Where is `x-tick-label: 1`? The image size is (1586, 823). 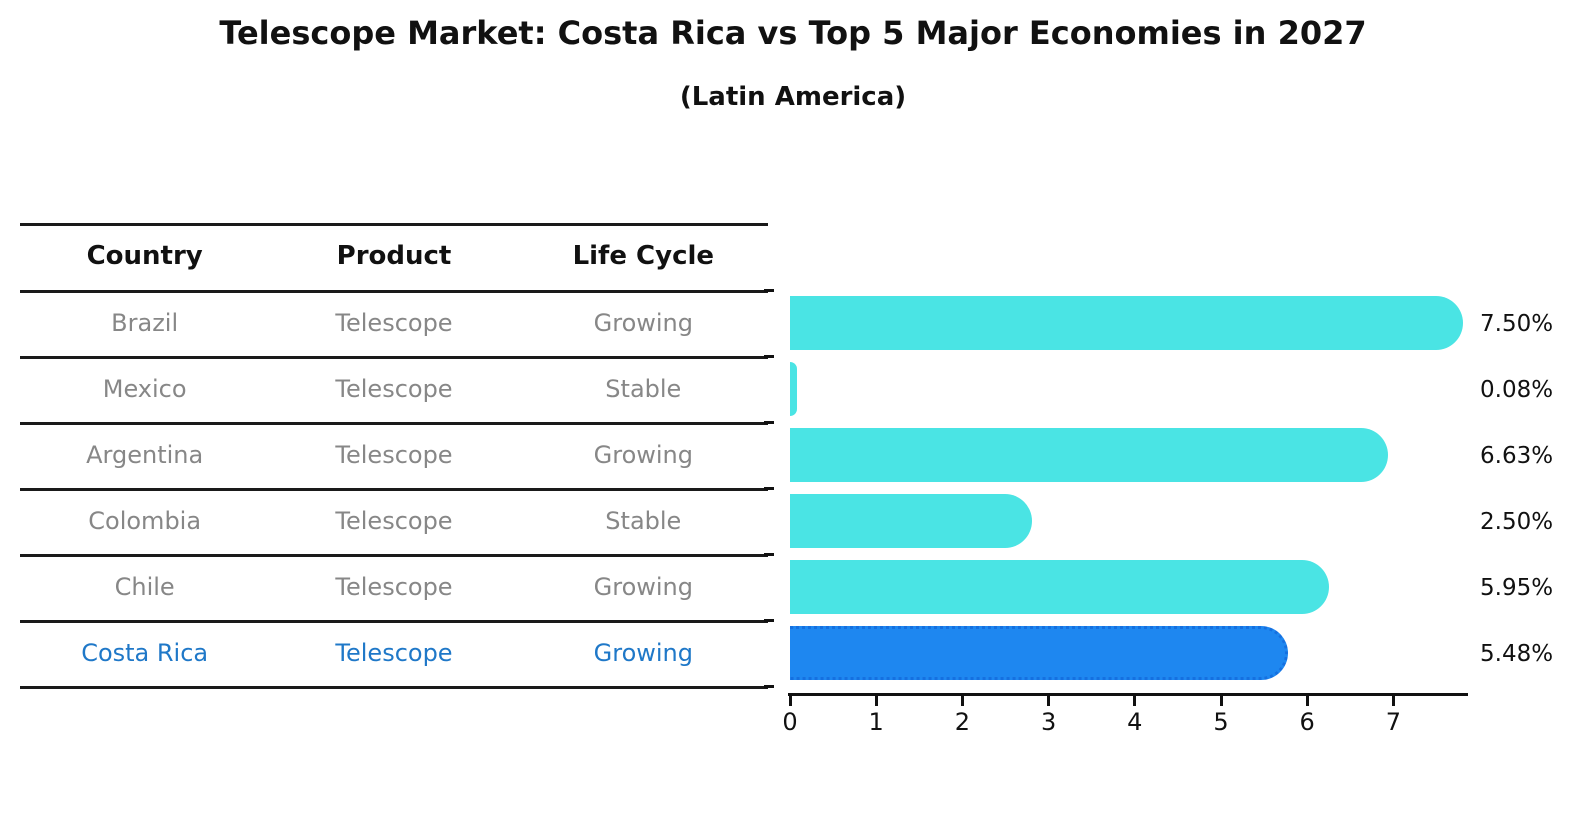
x-tick-label: 1 is located at coordinates (876, 722).